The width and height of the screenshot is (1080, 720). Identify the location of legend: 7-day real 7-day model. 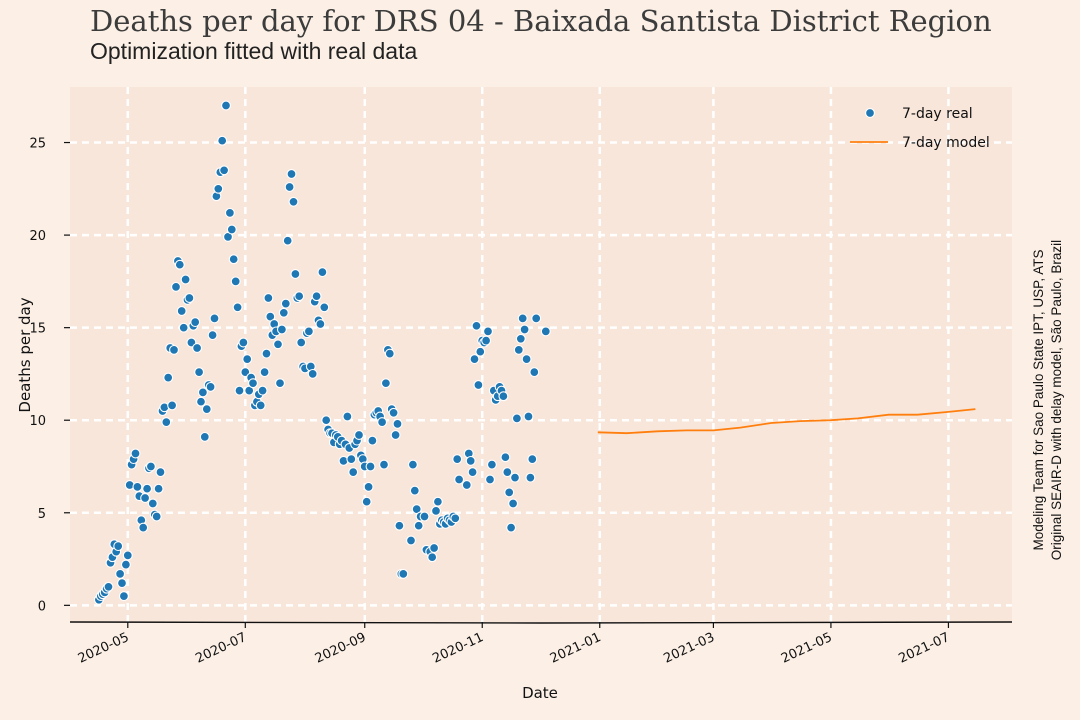
(920, 128).